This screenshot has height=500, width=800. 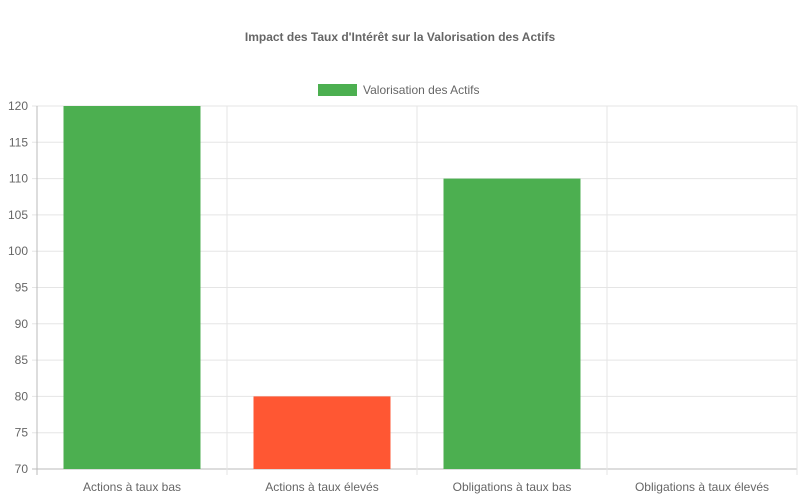 What do you see at coordinates (22, 360) in the screenshot?
I see `y-tick-label: 85` at bounding box center [22, 360].